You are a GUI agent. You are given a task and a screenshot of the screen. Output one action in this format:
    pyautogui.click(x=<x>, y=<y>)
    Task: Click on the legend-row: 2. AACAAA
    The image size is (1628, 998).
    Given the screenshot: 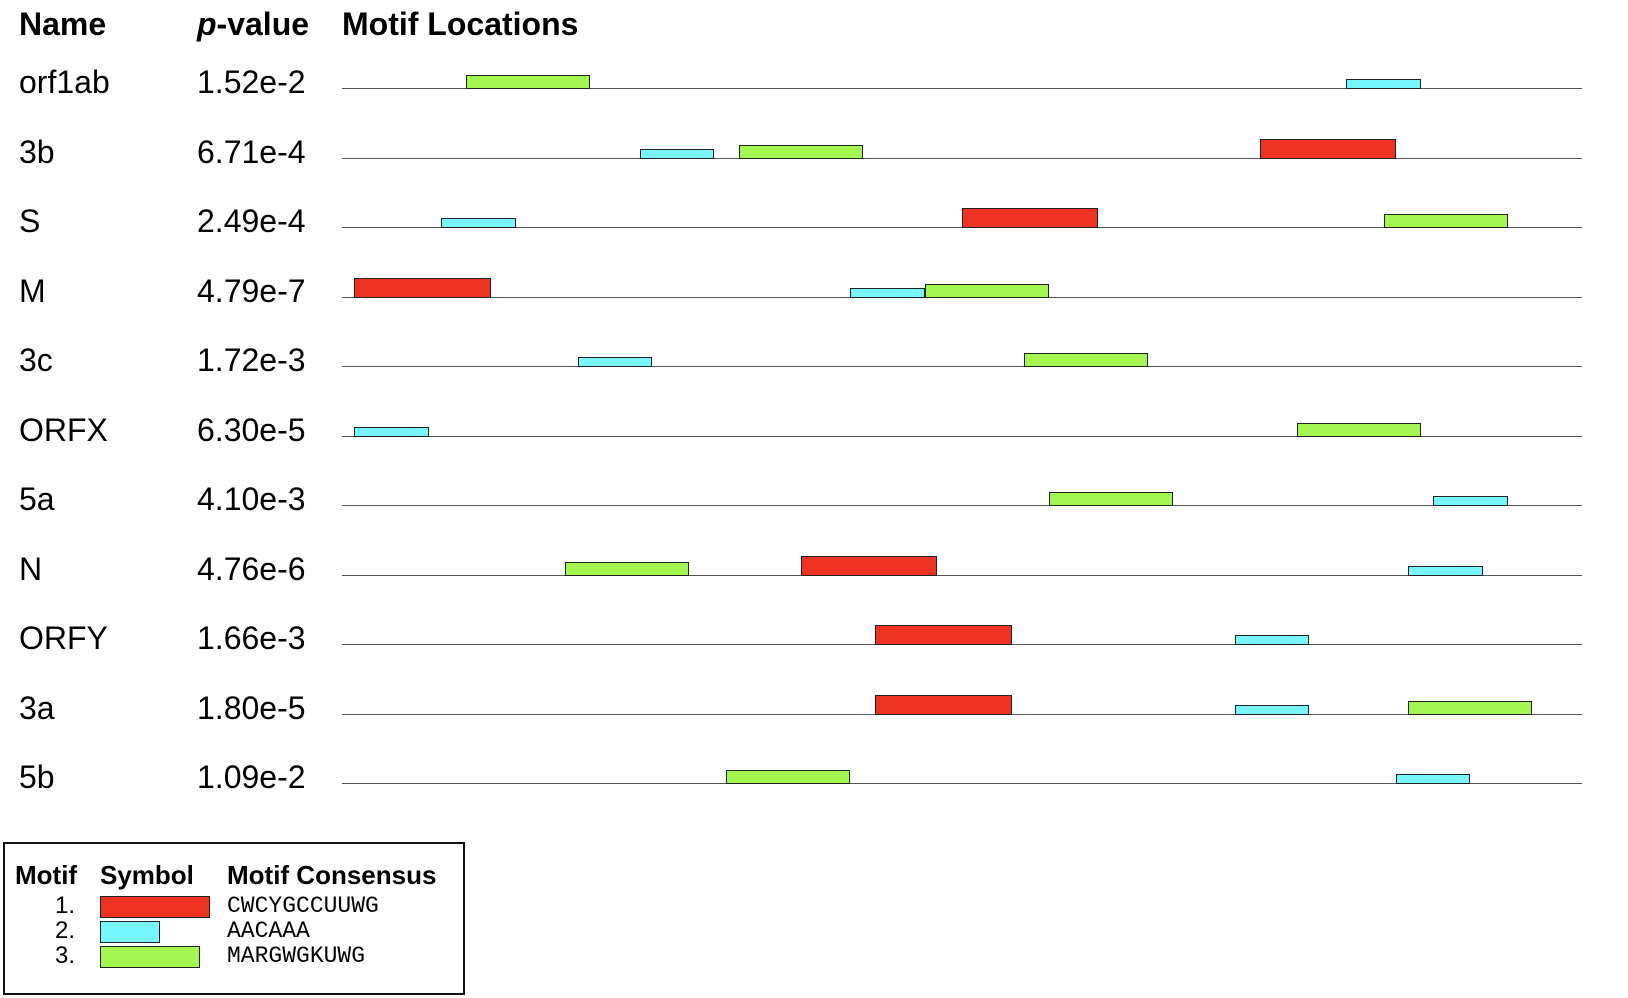 What is the action you would take?
    pyautogui.click(x=235, y=932)
    